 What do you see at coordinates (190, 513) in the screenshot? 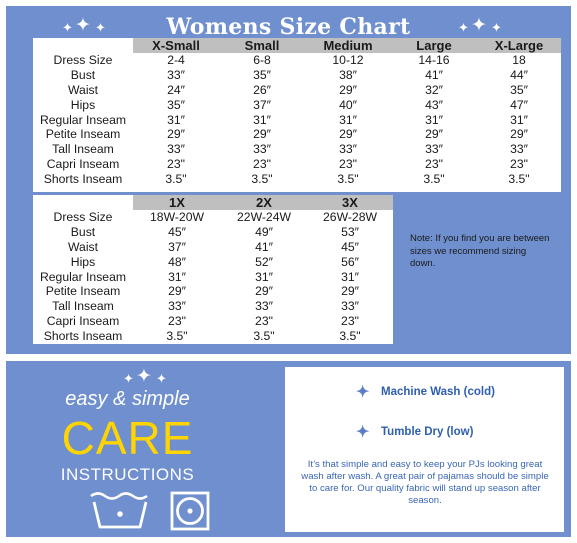
I see `tumble-dry-low-icon` at bounding box center [190, 513].